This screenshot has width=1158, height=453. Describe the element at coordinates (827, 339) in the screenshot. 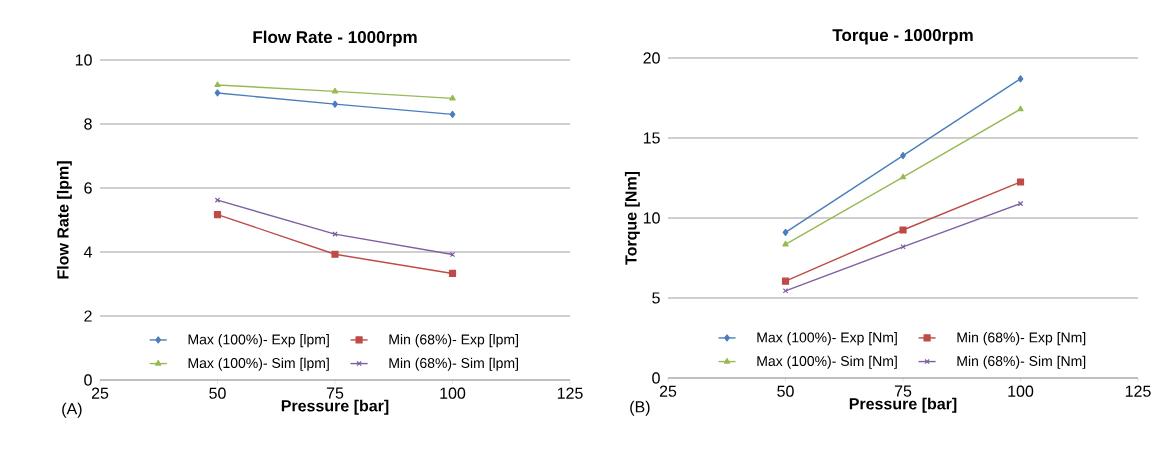

I see `legend-label: Max (100%)- Exp [Nm]` at that location.